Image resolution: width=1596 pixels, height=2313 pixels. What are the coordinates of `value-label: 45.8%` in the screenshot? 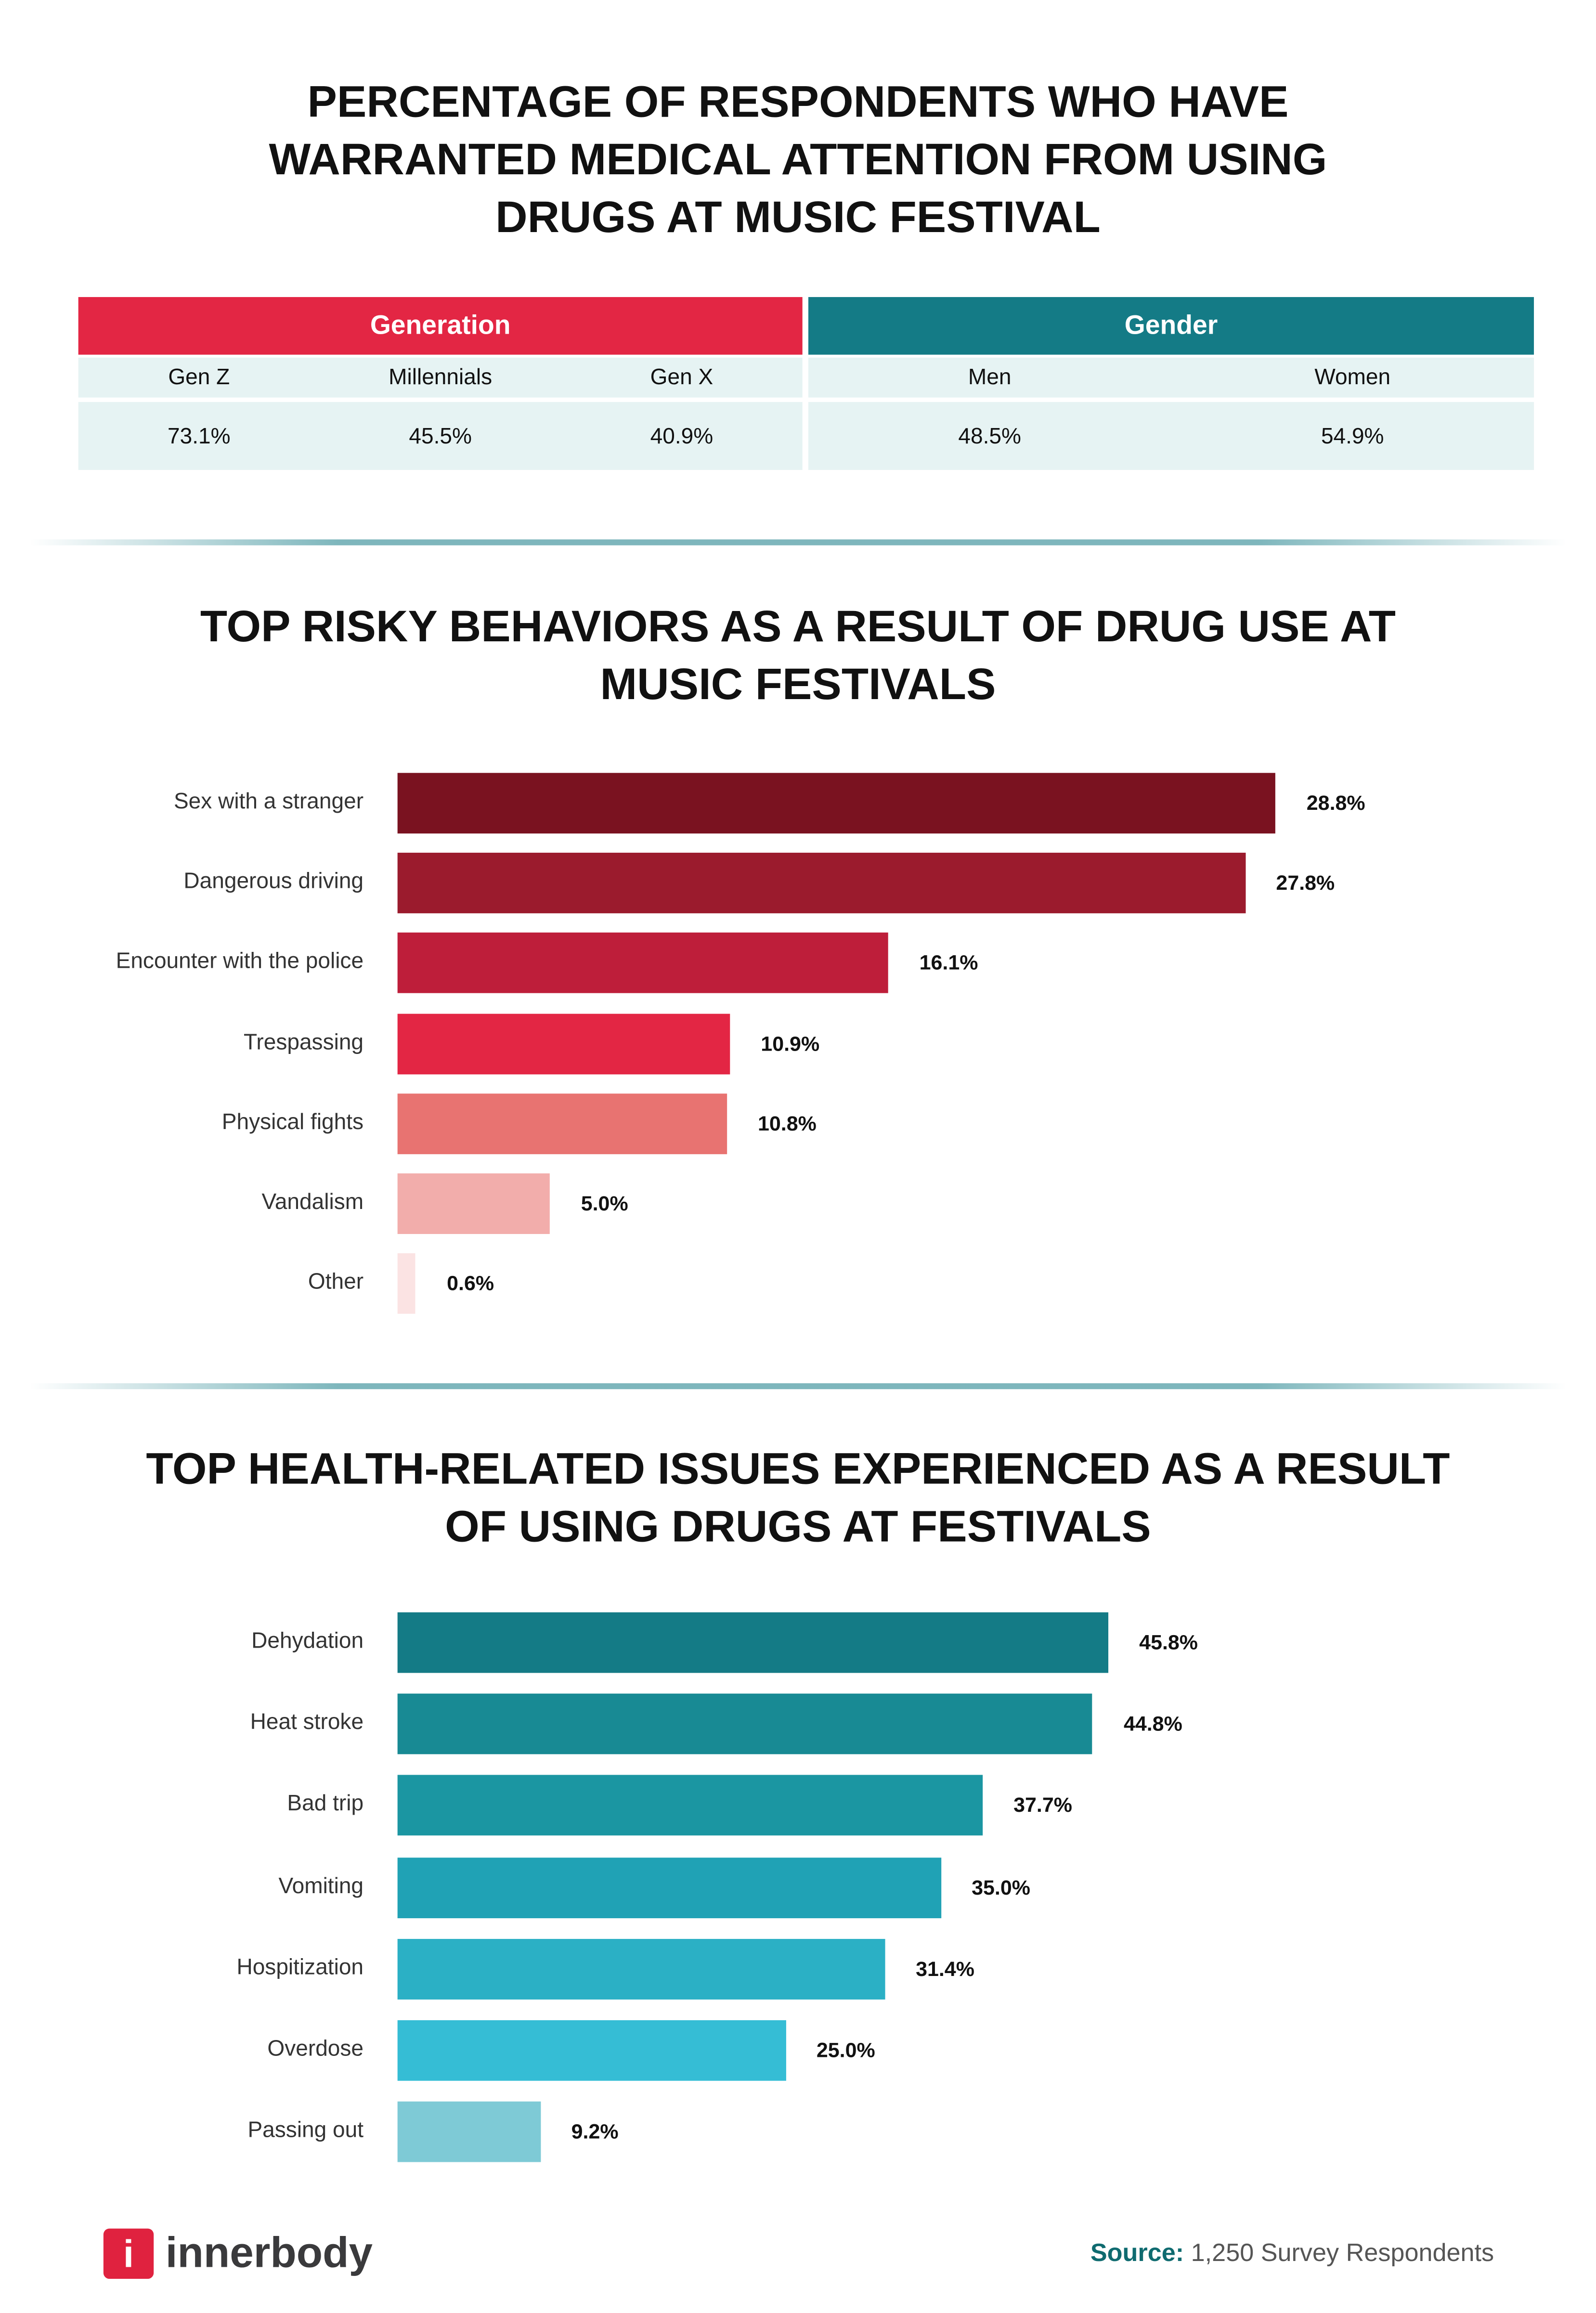 It's located at (1168, 1642).